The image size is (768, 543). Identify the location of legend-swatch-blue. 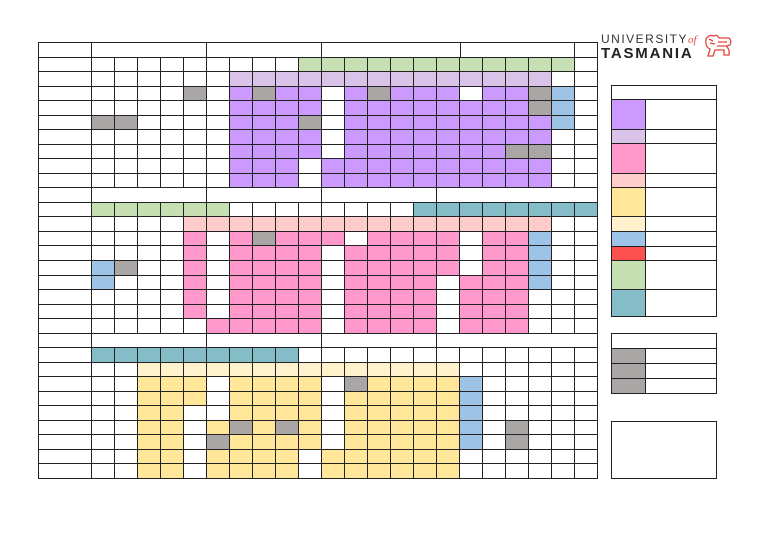
(628, 239).